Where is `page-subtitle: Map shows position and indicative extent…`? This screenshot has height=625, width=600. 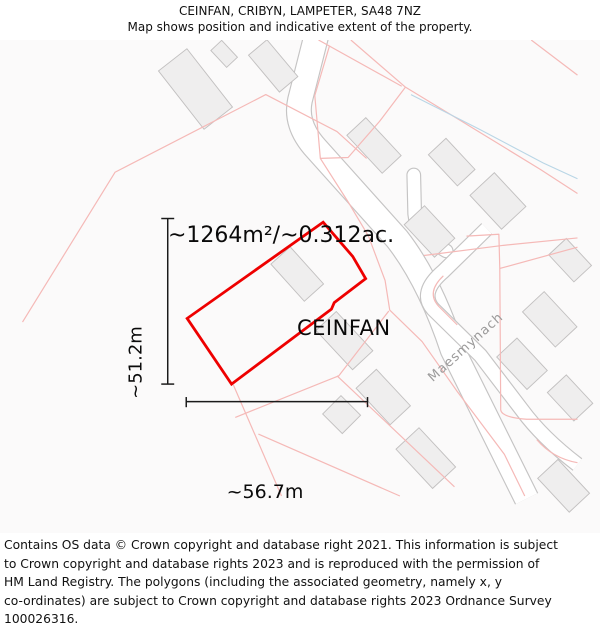
page-subtitle: Map shows position and indicative extent… is located at coordinates (300, 27).